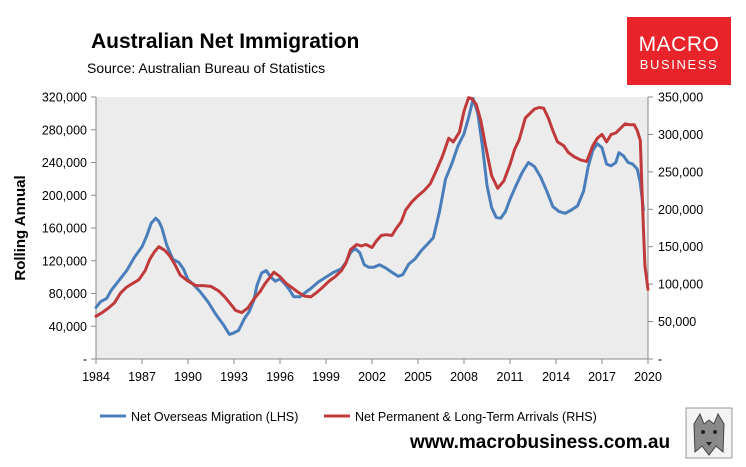  I want to click on y-right-tick-label: -, so click(660, 360).